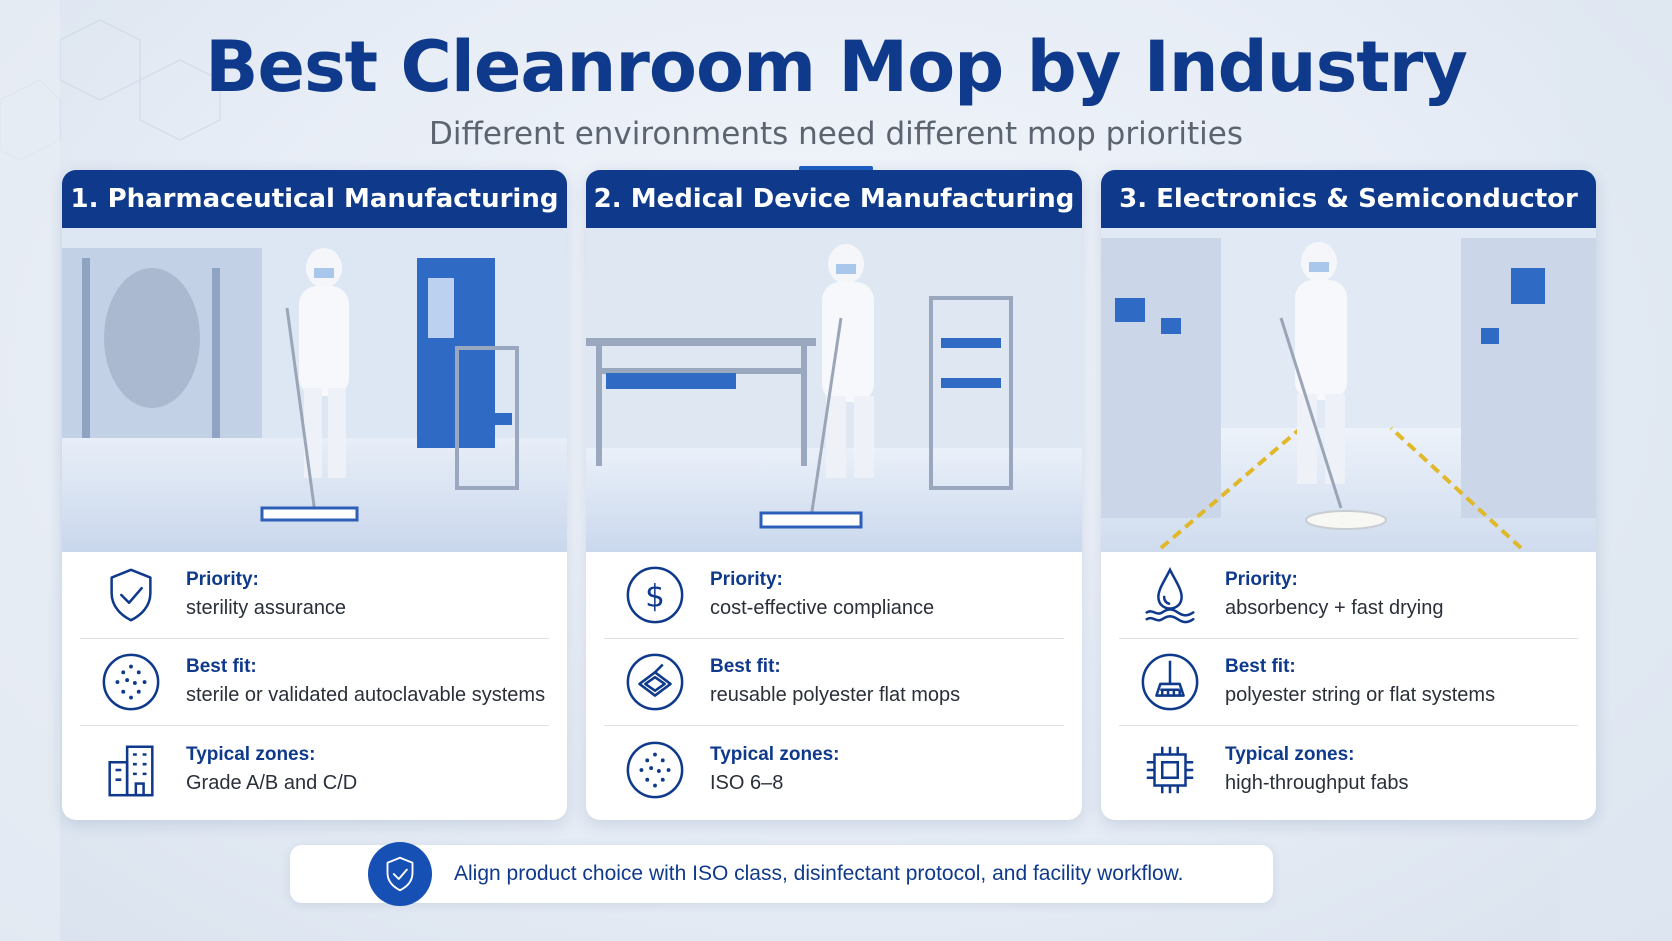  Describe the element at coordinates (1170, 682) in the screenshot. I see `broom-icon` at that location.